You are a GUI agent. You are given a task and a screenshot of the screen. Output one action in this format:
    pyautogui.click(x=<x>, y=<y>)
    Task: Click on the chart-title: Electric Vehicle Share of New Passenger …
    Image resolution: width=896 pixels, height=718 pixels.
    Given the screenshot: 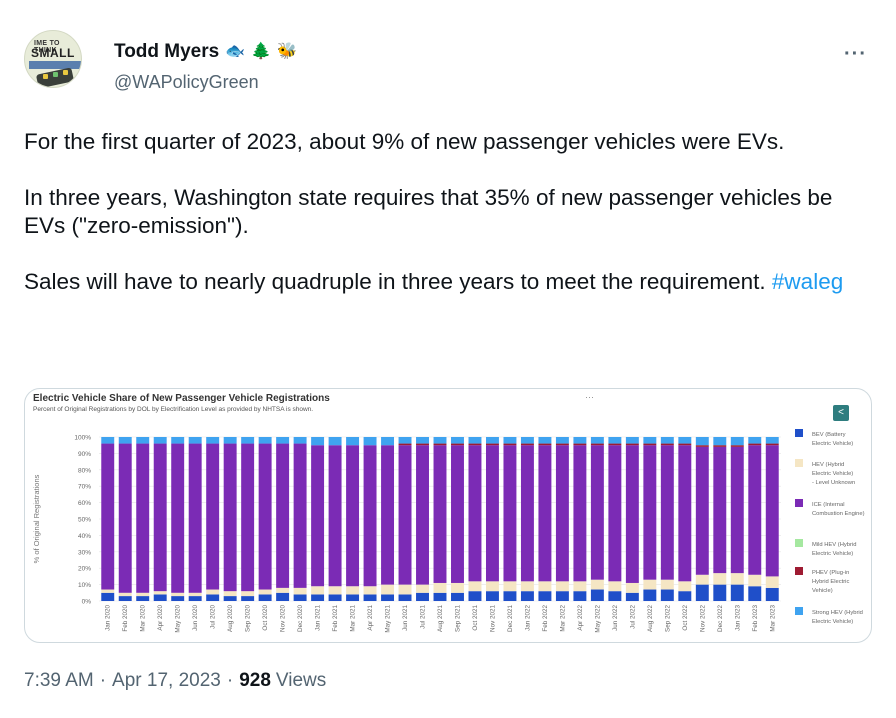 What is the action you would take?
    pyautogui.click(x=181, y=398)
    